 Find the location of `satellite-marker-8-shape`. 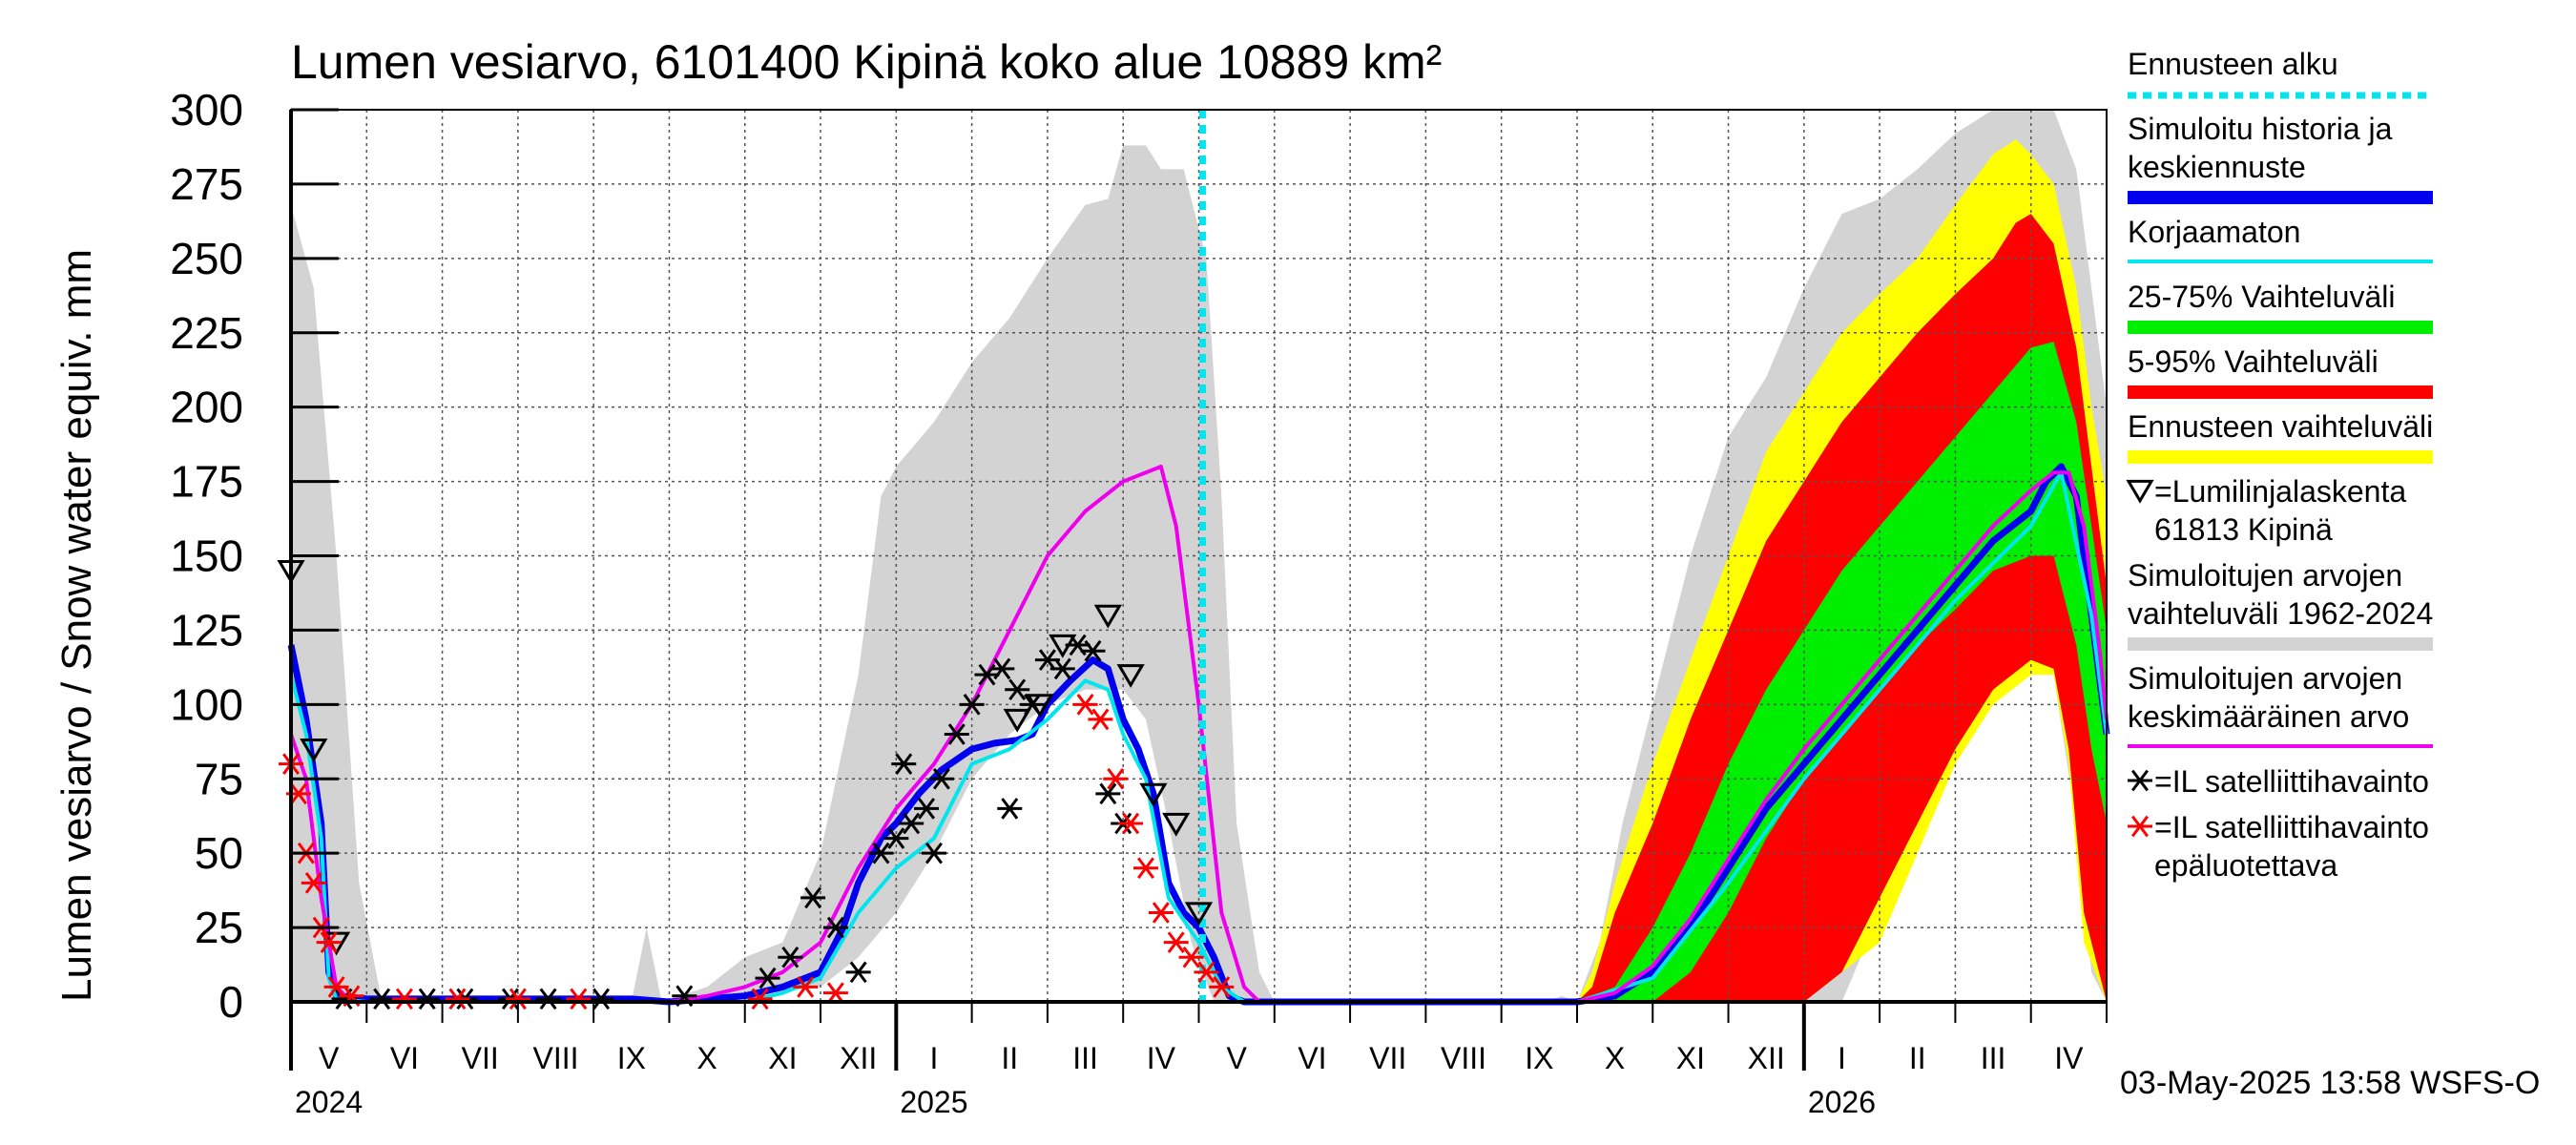

satellite-marker-8-shape is located at coordinates (941, 778).